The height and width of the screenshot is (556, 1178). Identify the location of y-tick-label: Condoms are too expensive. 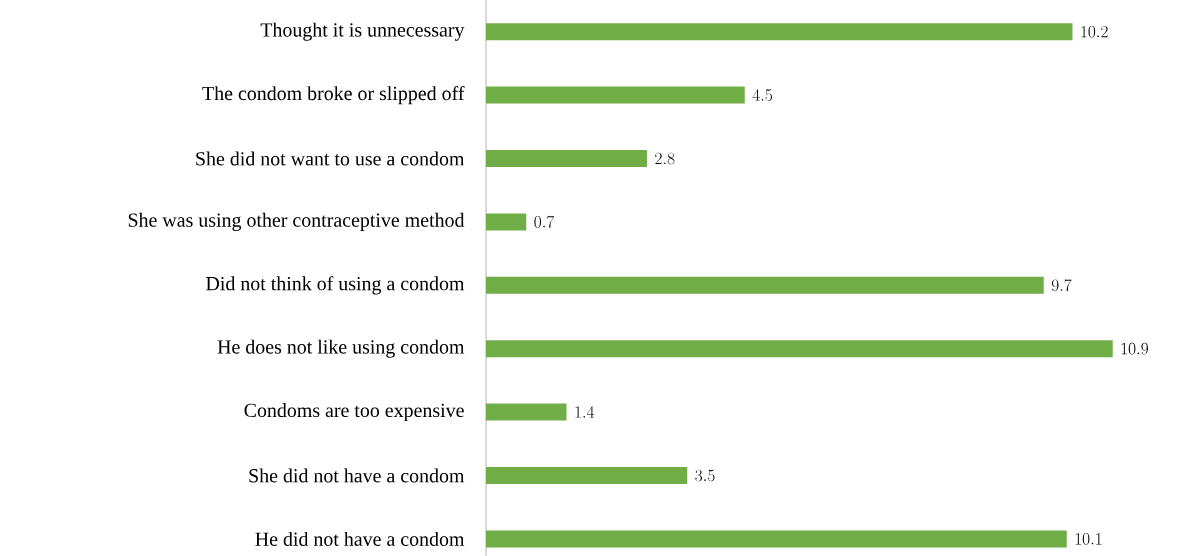
(354, 412).